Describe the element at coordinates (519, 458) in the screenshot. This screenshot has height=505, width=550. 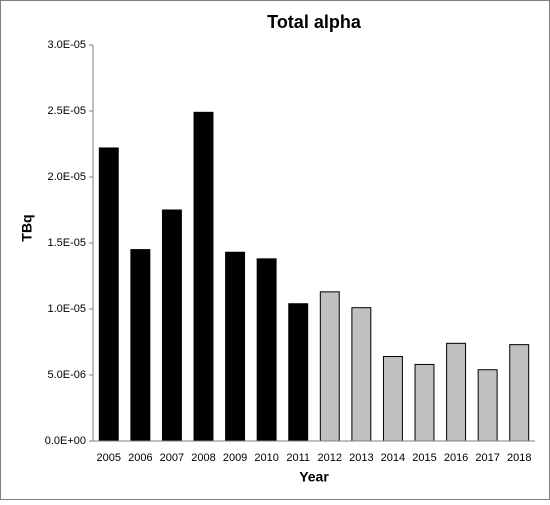
I see `x-tick-label: 2018` at that location.